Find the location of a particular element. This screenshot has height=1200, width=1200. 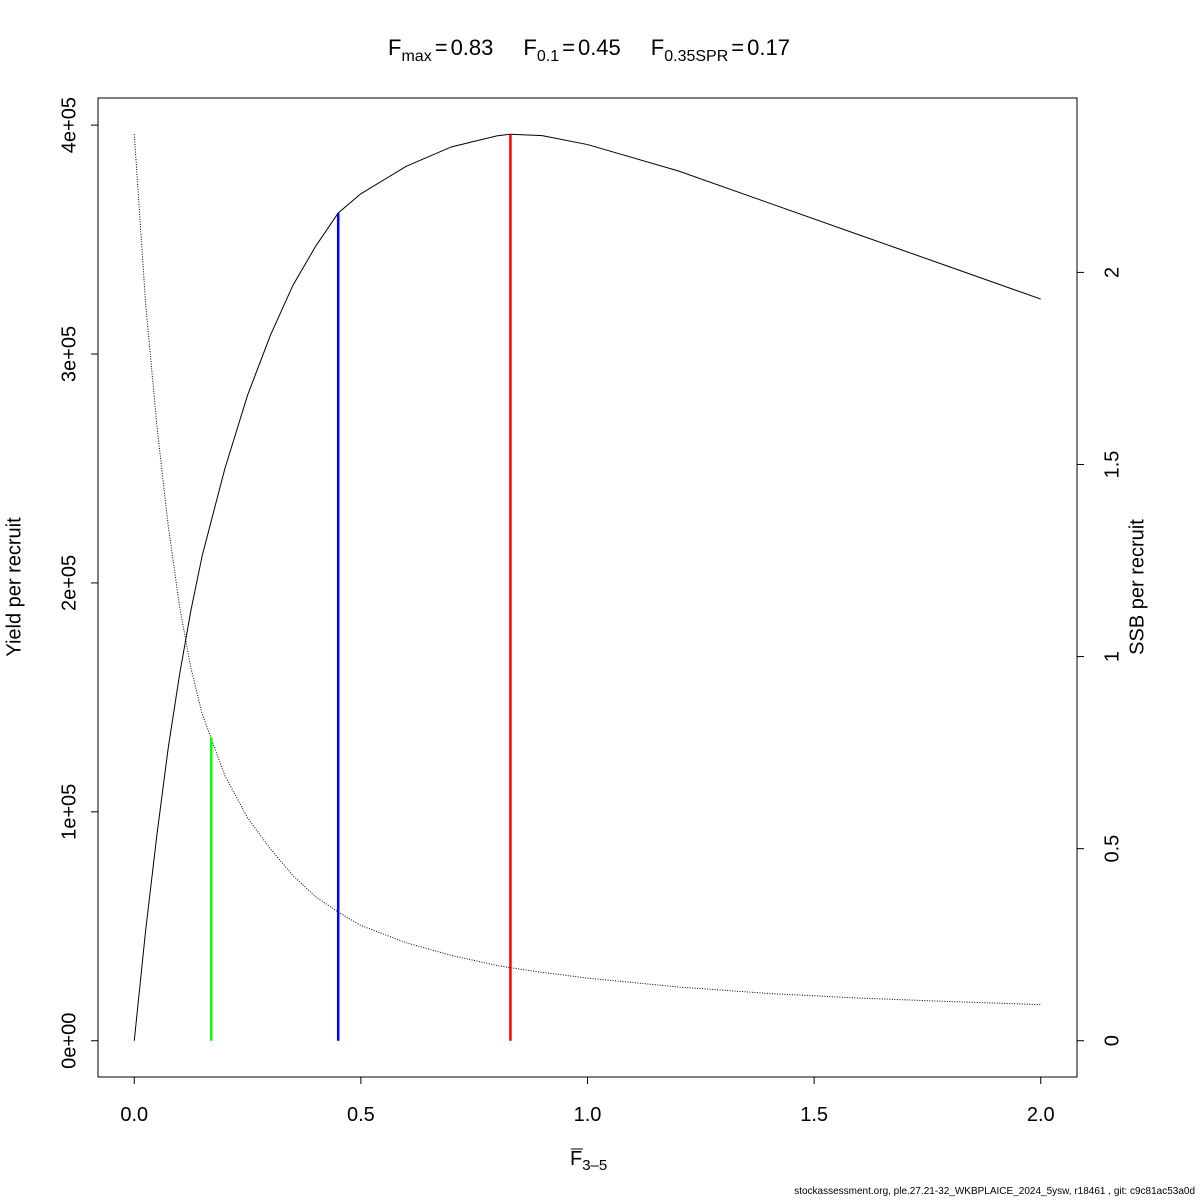

y-tick-label: 0e+00 is located at coordinates (69, 1041).